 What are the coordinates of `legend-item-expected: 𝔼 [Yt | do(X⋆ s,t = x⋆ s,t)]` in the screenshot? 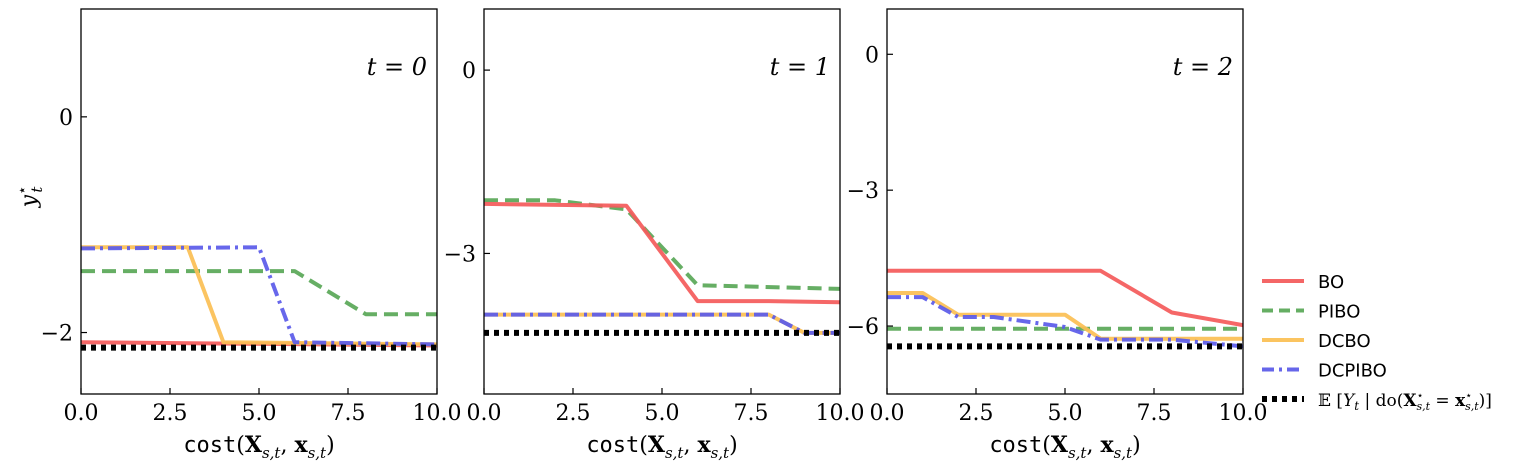 It's located at (1377, 401).